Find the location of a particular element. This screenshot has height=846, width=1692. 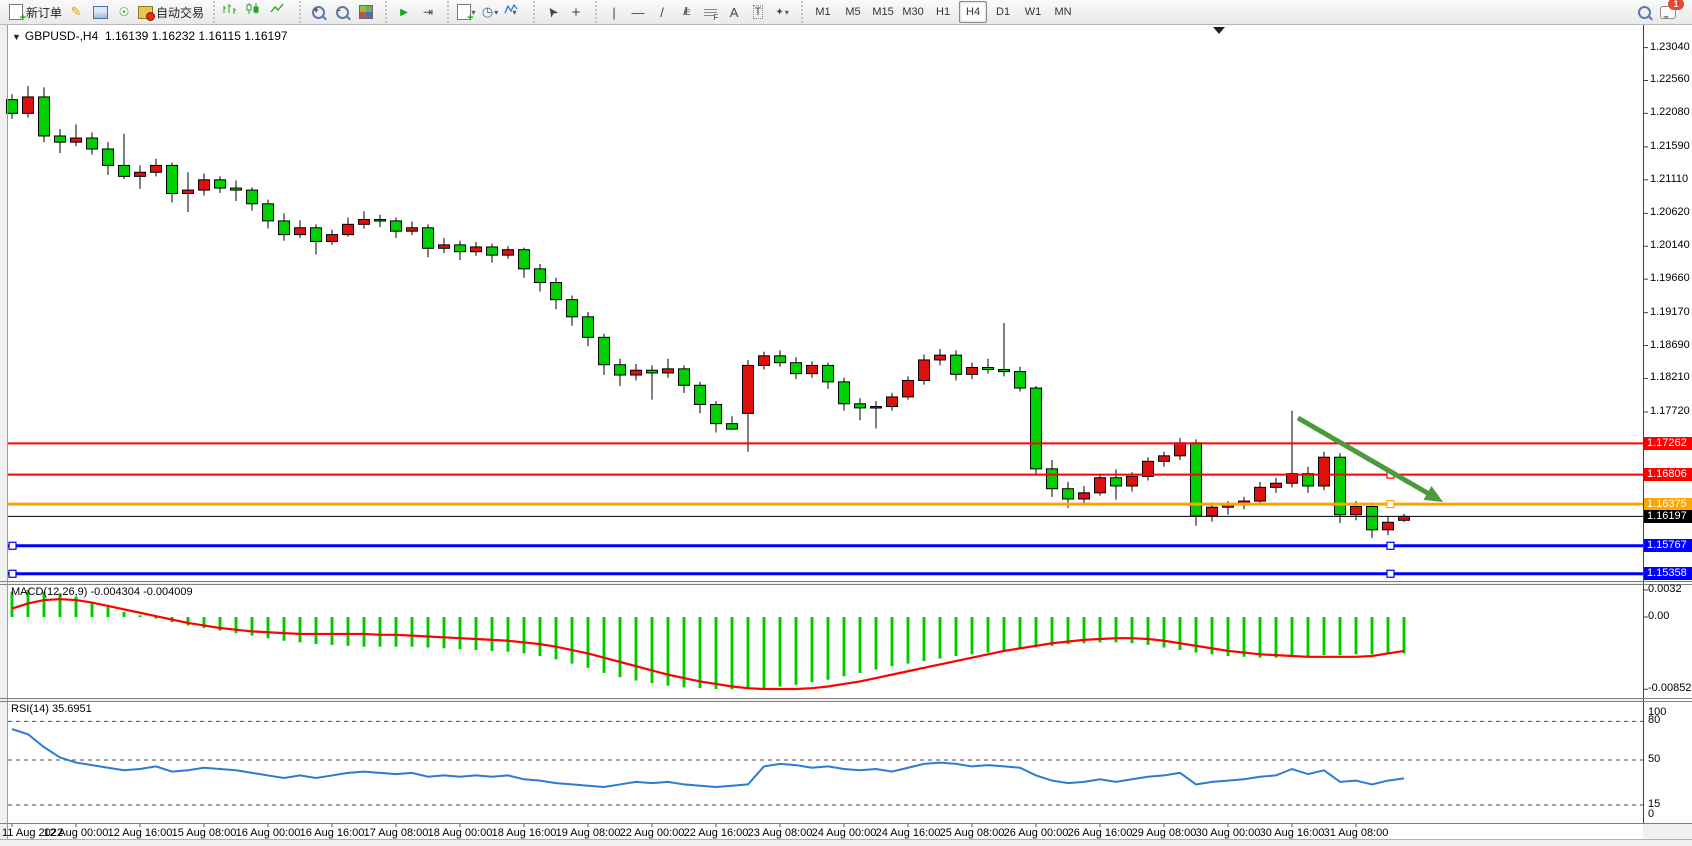

new-order-label: 新订单 is located at coordinates (44, 12).